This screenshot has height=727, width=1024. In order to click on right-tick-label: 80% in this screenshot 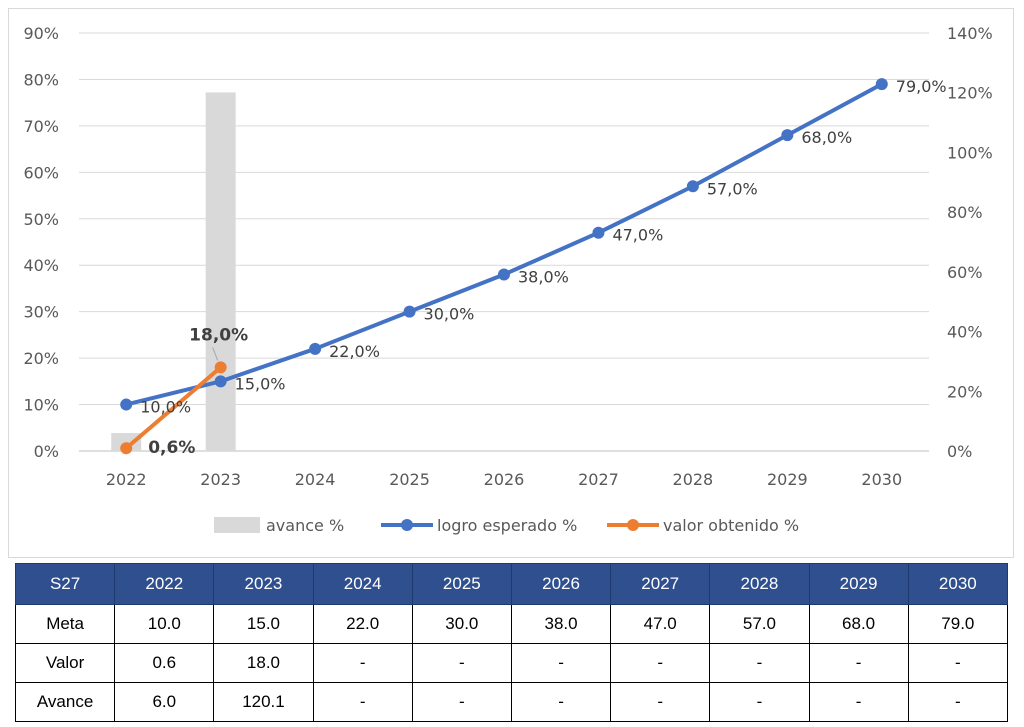, I will do `click(965, 212)`.